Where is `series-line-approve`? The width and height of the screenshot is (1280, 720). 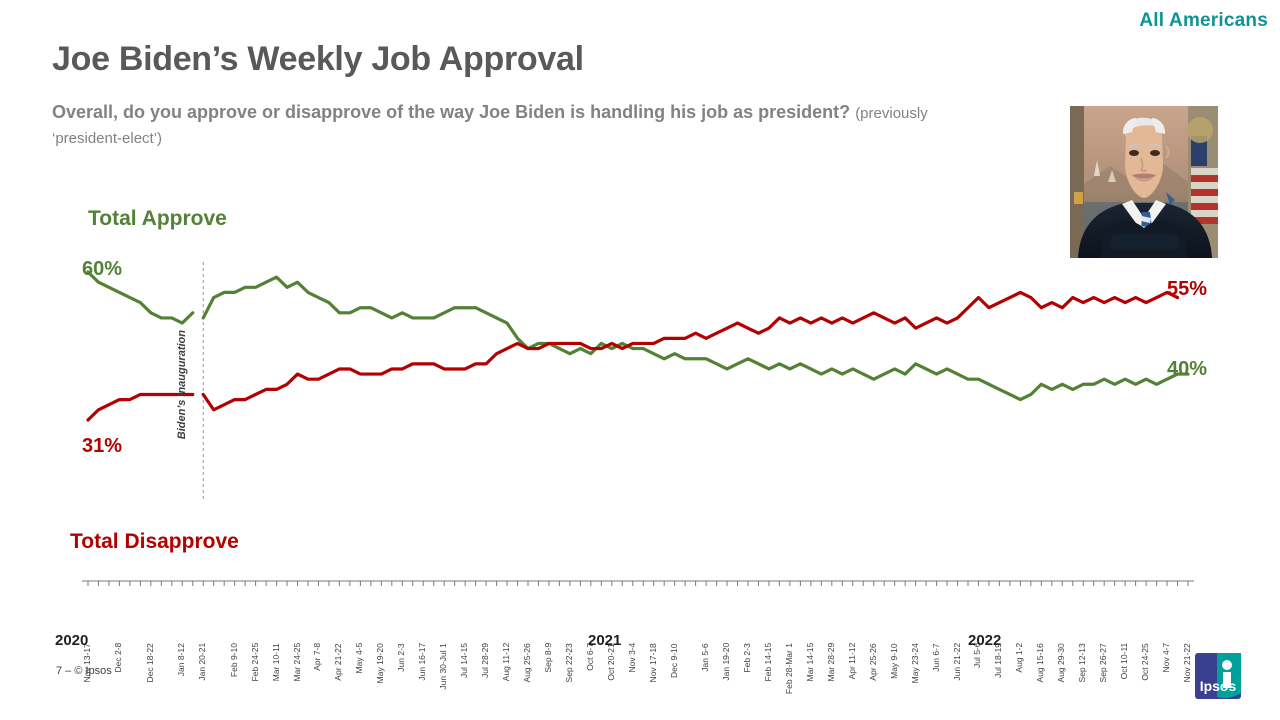 series-line-approve is located at coordinates (695, 338).